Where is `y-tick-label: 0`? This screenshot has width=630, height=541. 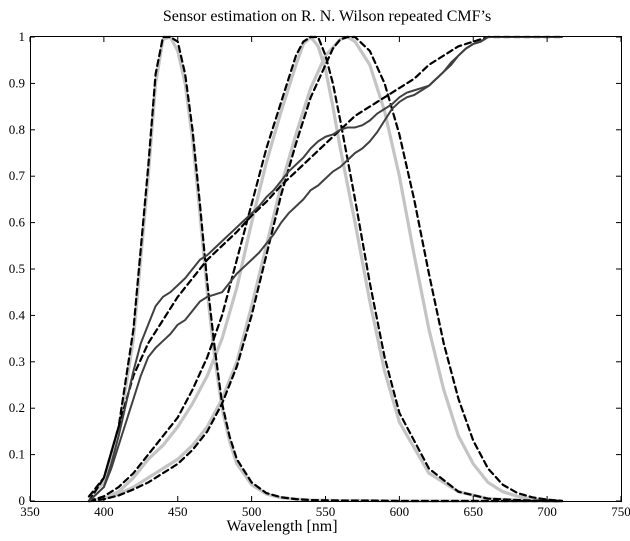 y-tick-label: 0 is located at coordinates (22, 500).